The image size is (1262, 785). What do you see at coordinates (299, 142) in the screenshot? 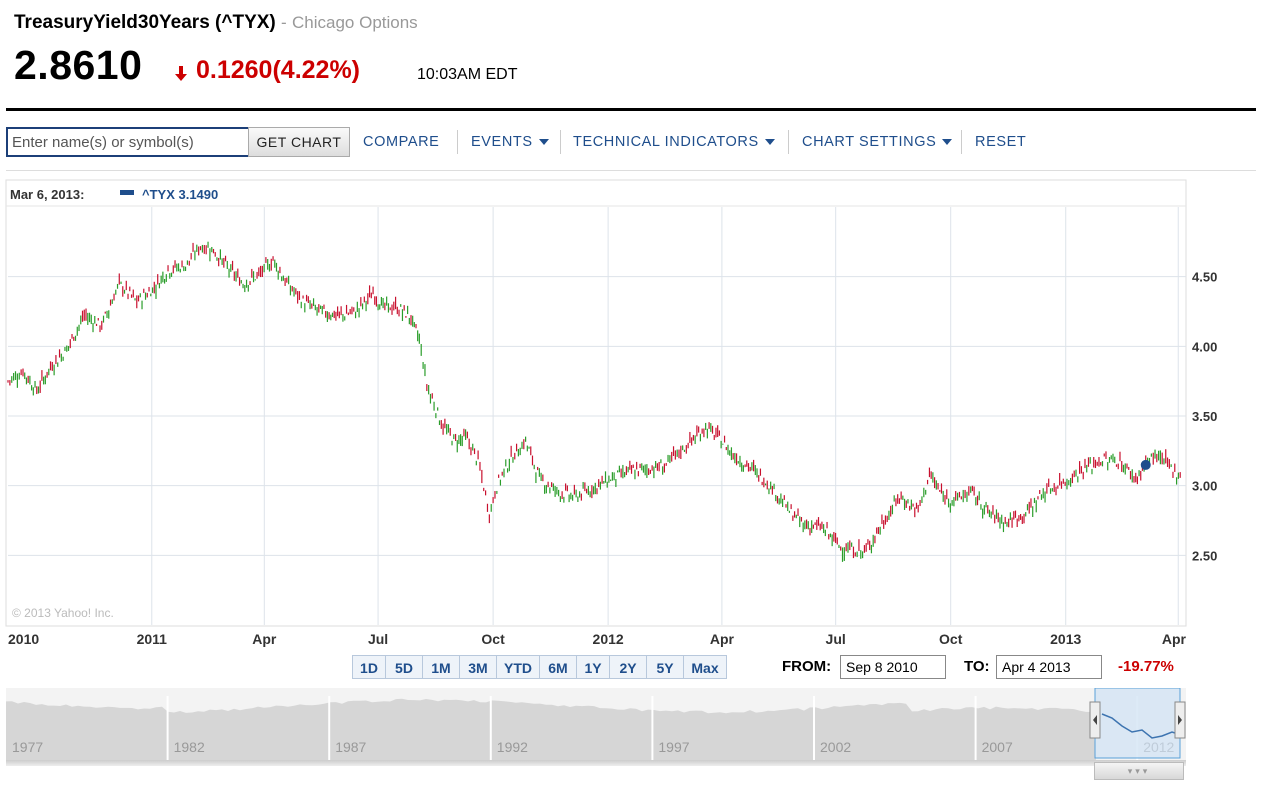
I see `get-chart-button: GET CHART` at bounding box center [299, 142].